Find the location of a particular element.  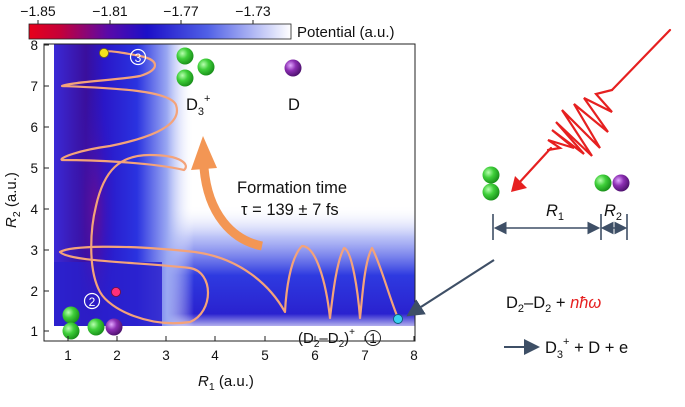

x-axis-label: R1 (a.u.) is located at coordinates (226, 383).